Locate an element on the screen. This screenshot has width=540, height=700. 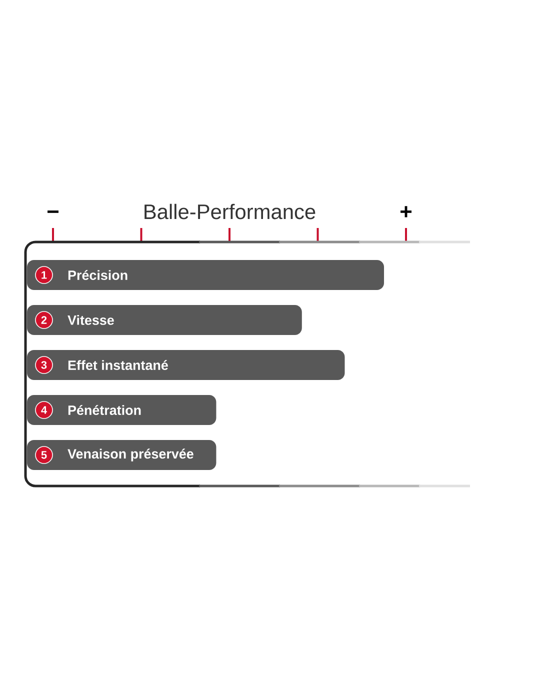
annotation: 4 is located at coordinates (44, 410).